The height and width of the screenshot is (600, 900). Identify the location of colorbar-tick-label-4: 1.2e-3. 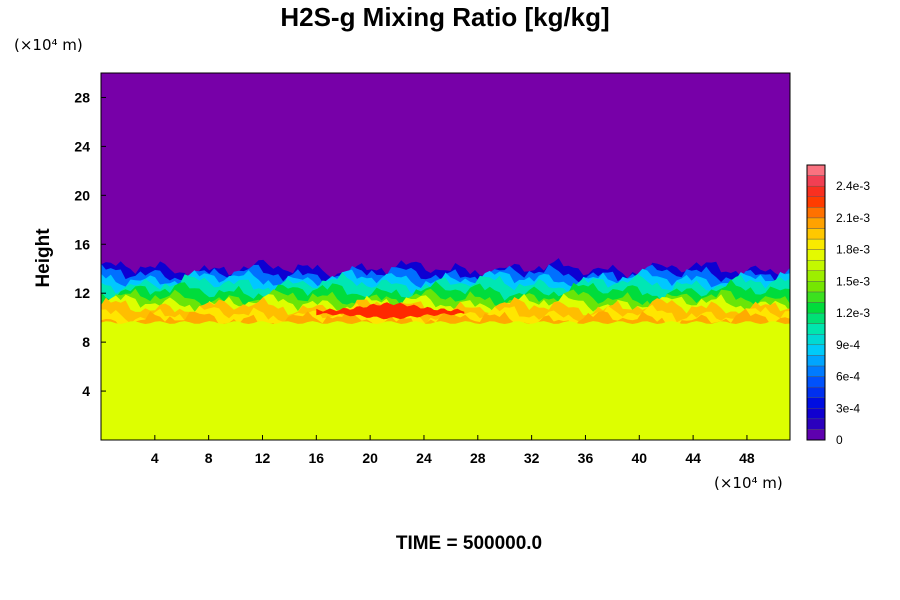
(853, 313).